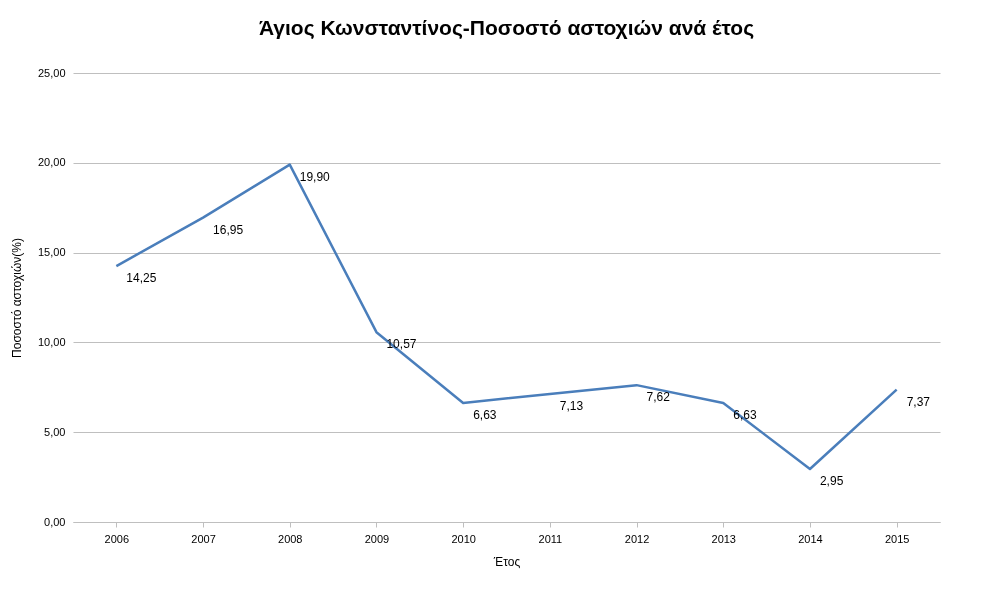 The height and width of the screenshot is (604, 1001). What do you see at coordinates (51, 162) in the screenshot?
I see `y-tick-label: 20,00` at bounding box center [51, 162].